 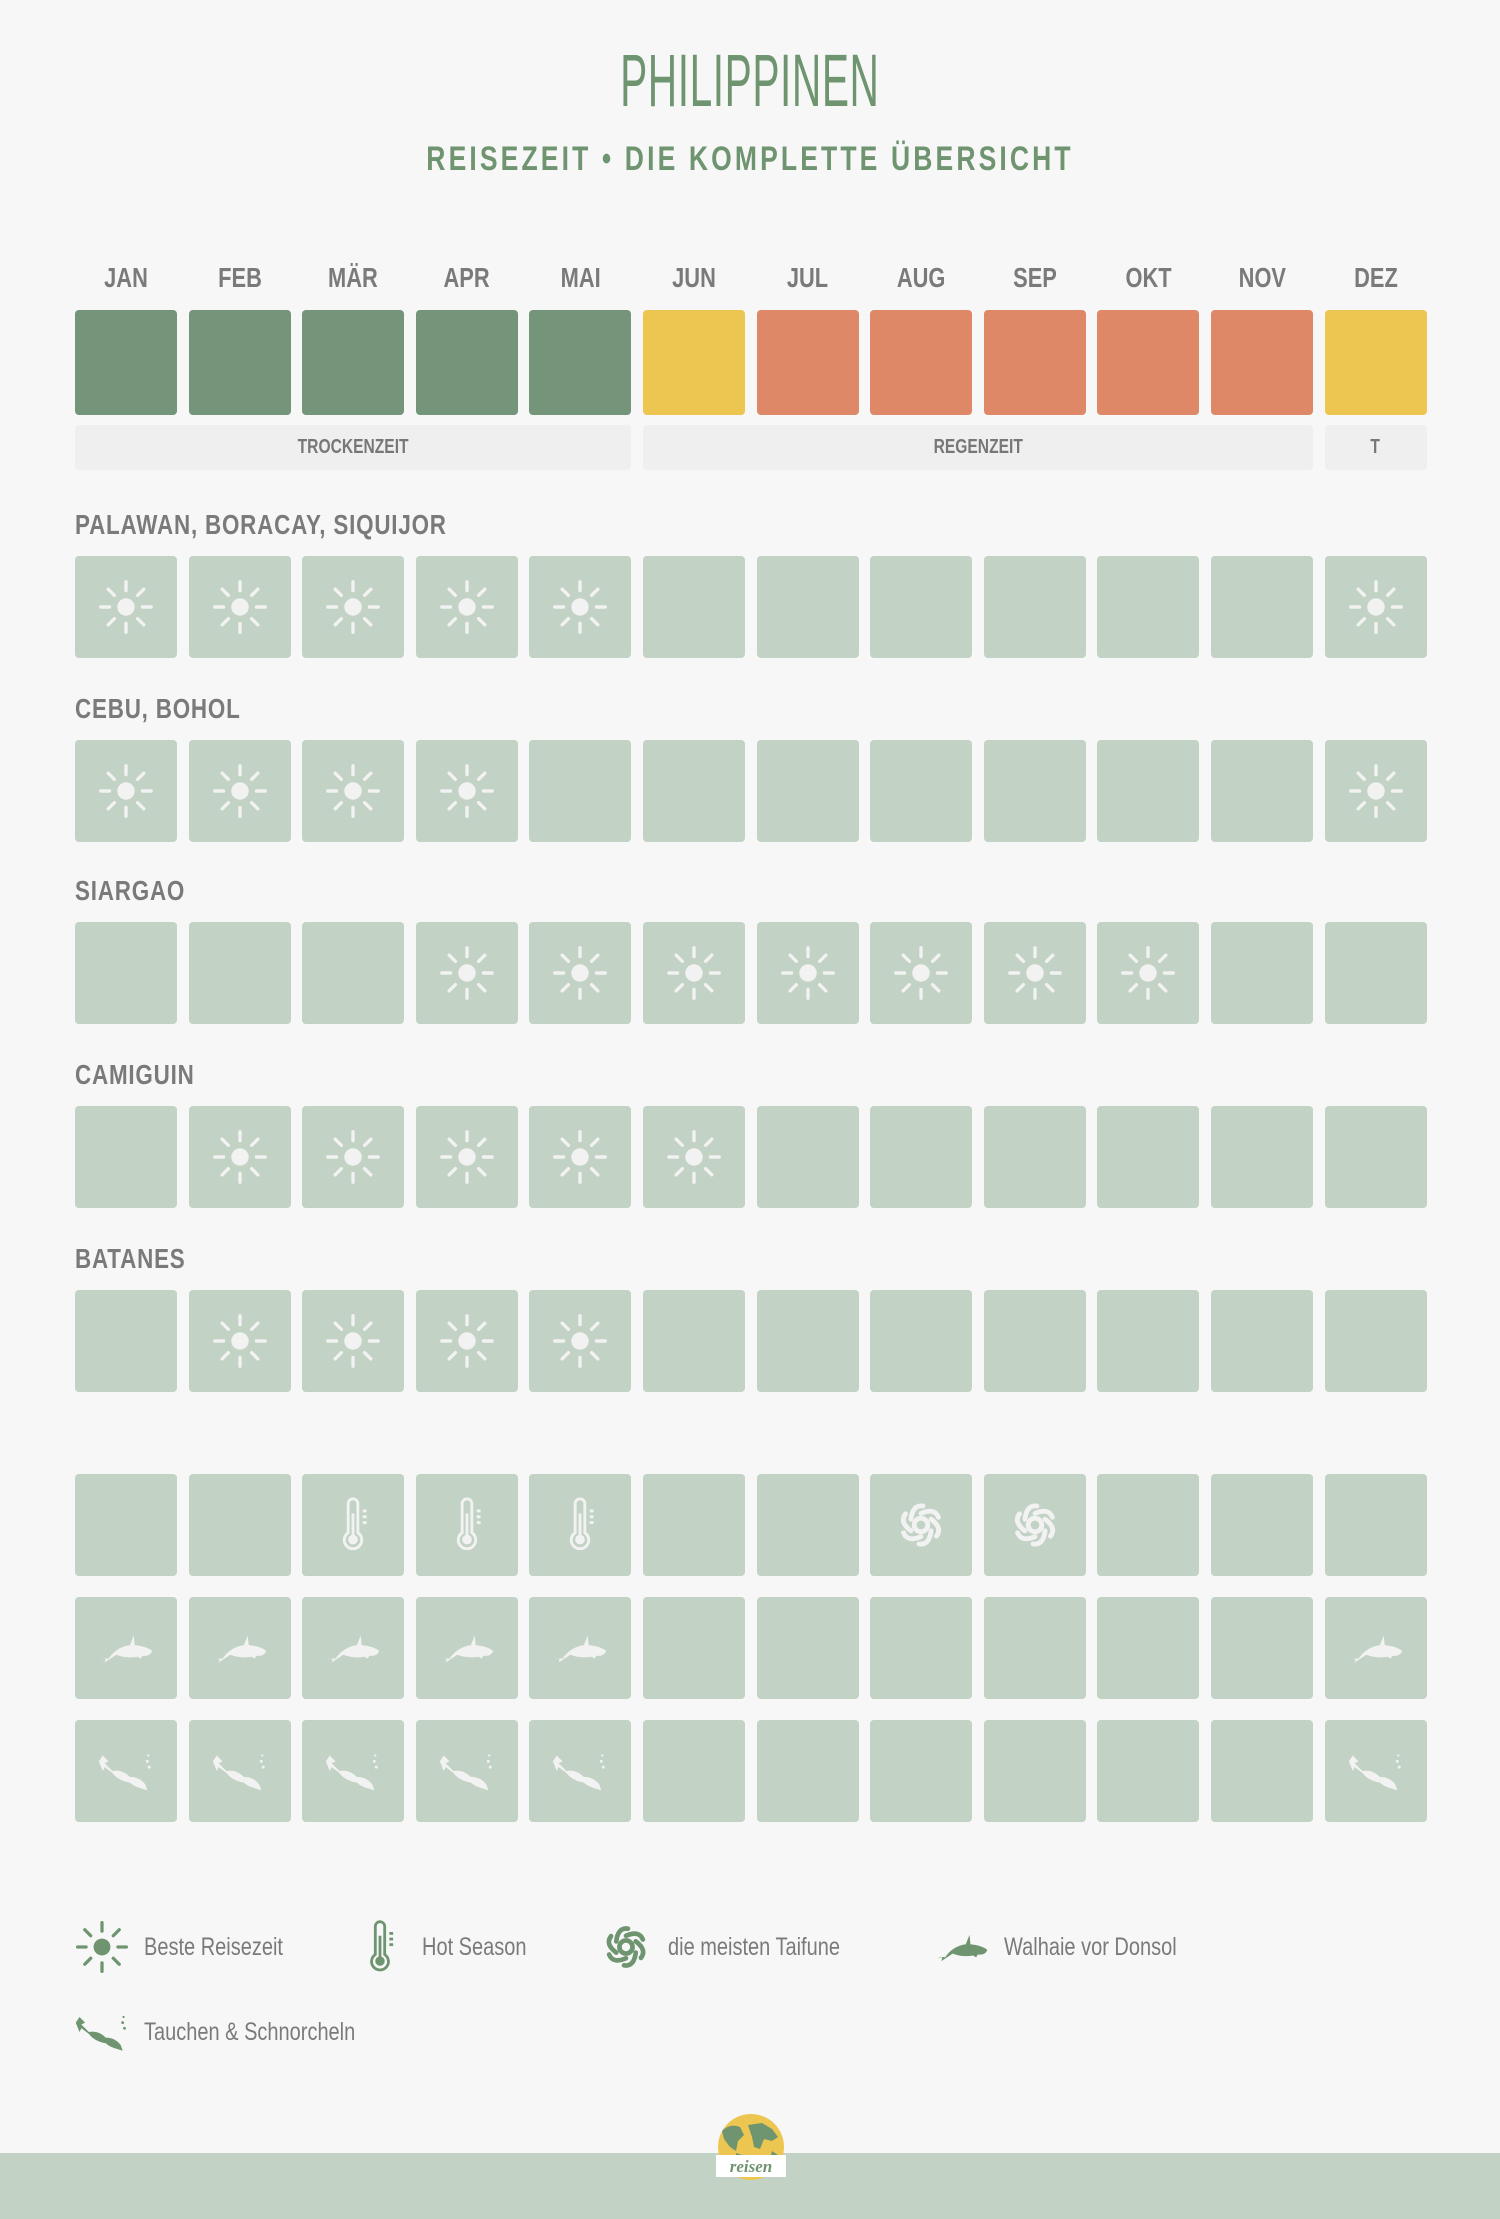 What do you see at coordinates (468, 1524) in the screenshot?
I see `thermometer-icon` at bounding box center [468, 1524].